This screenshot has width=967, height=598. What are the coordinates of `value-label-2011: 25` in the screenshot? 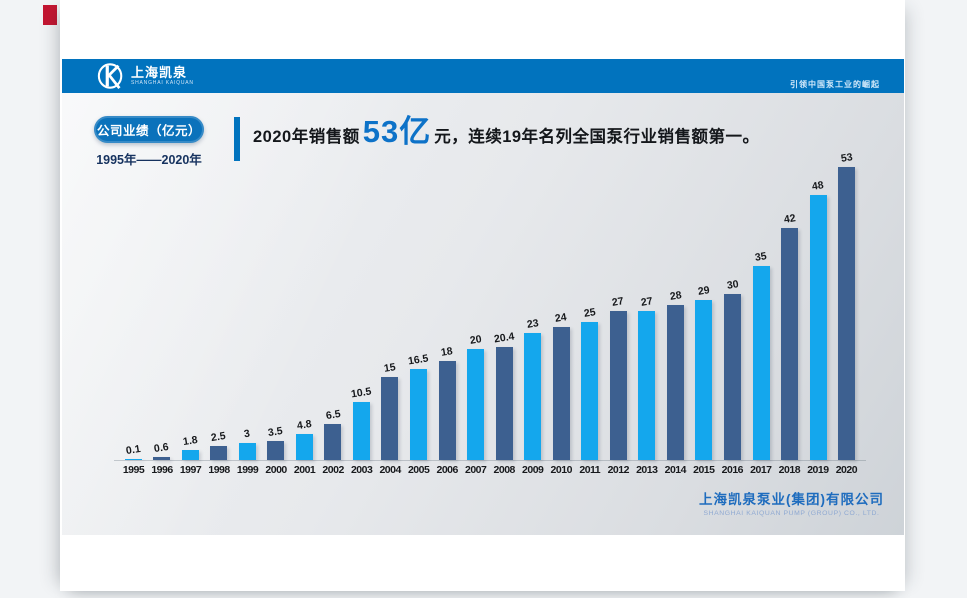 It's located at (590, 312).